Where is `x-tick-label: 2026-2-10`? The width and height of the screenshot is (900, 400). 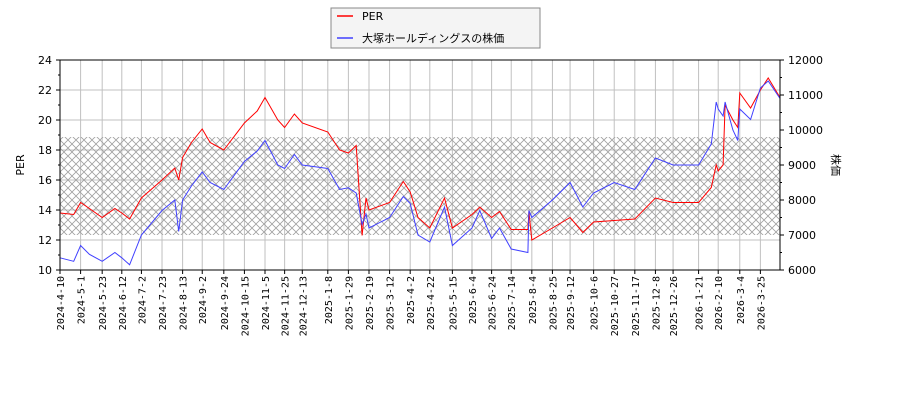 x-tick-label: 2026-2-10 is located at coordinates (719, 303).